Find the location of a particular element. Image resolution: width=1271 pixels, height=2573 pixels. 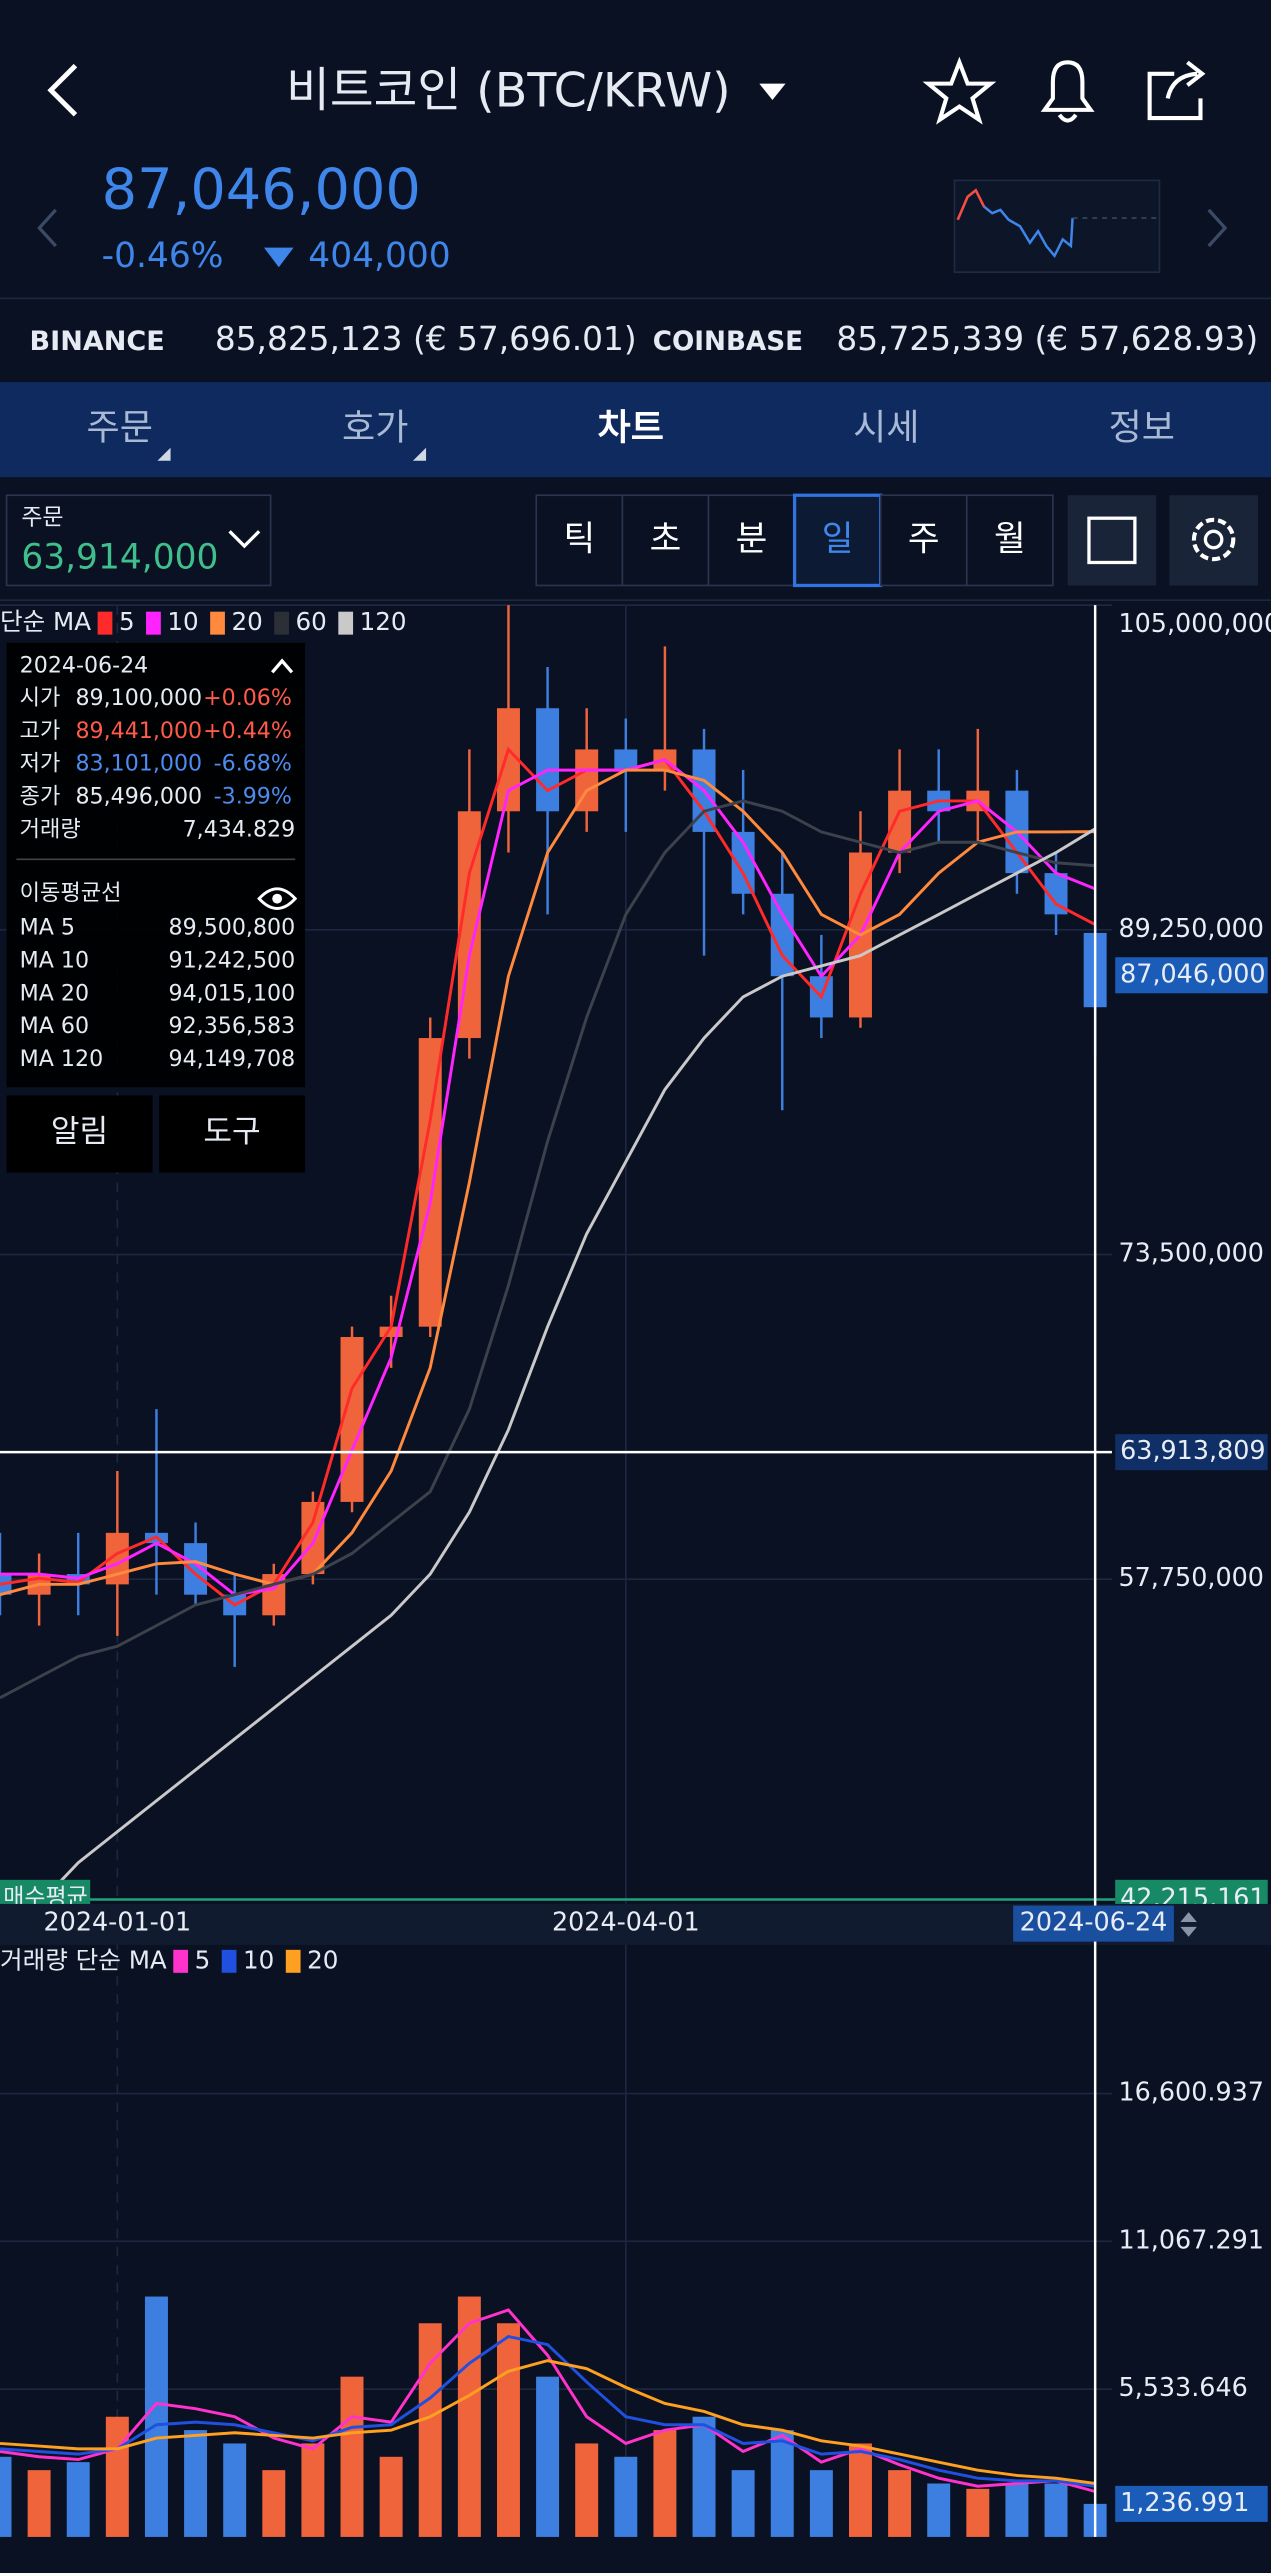

ohlc-label: 고가 is located at coordinates (40, 731).